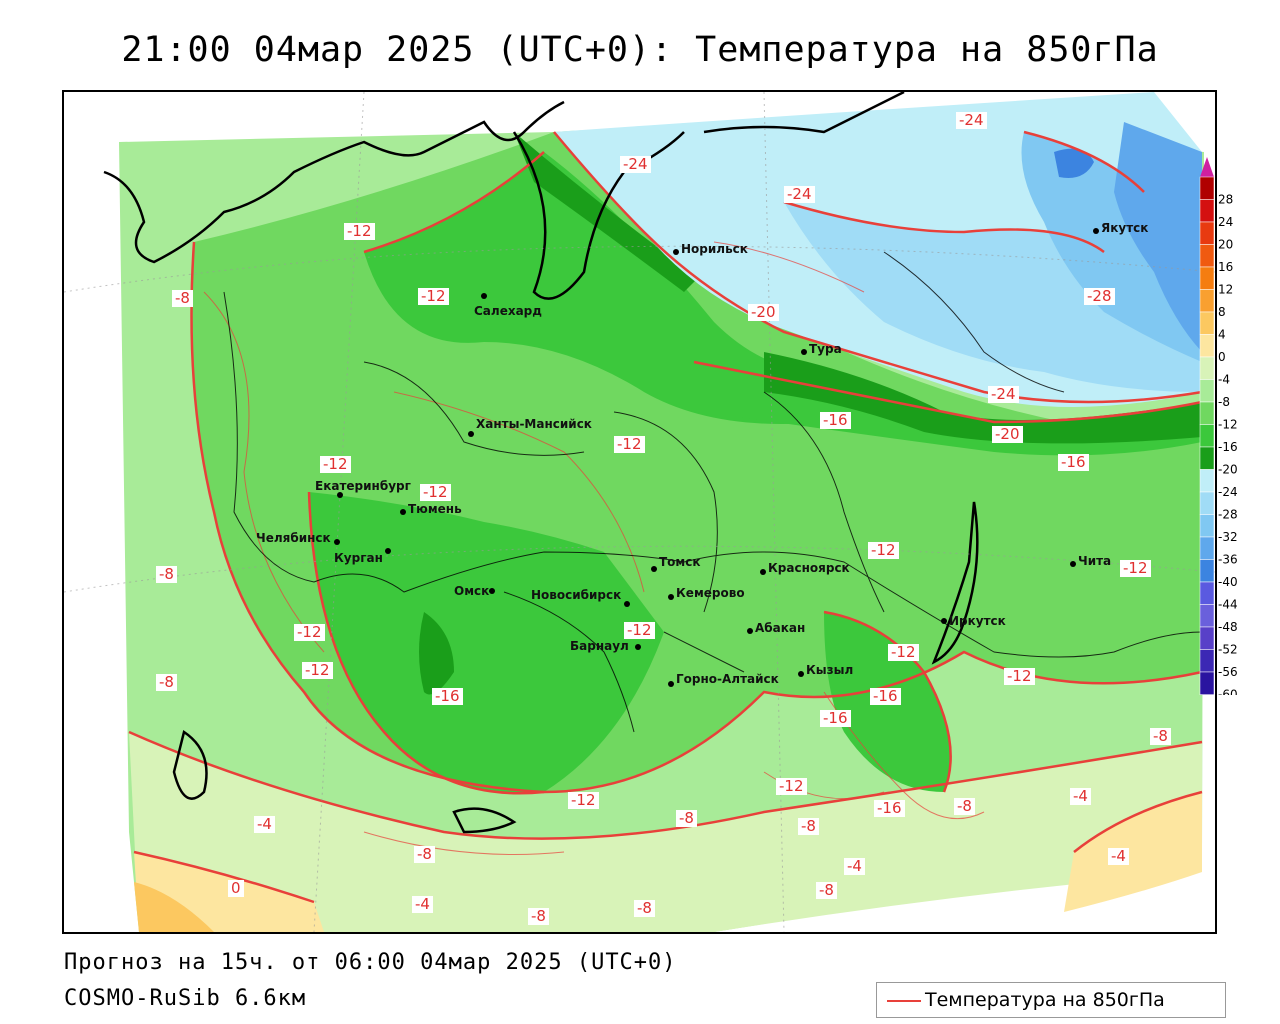 This screenshot has height=1024, width=1280. I want to click on city-label-ekaterinburg: Екатеринбург, so click(363, 486).